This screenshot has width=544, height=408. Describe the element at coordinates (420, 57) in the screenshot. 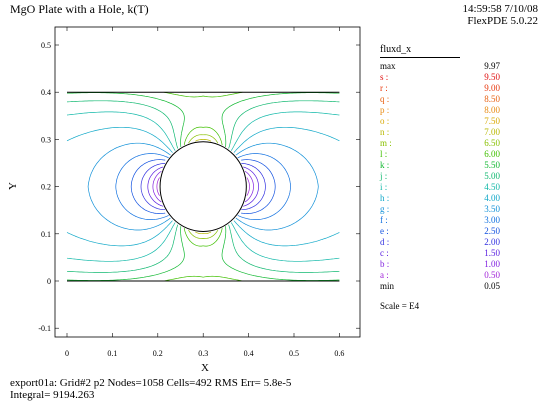

I see `legend-divider` at that location.